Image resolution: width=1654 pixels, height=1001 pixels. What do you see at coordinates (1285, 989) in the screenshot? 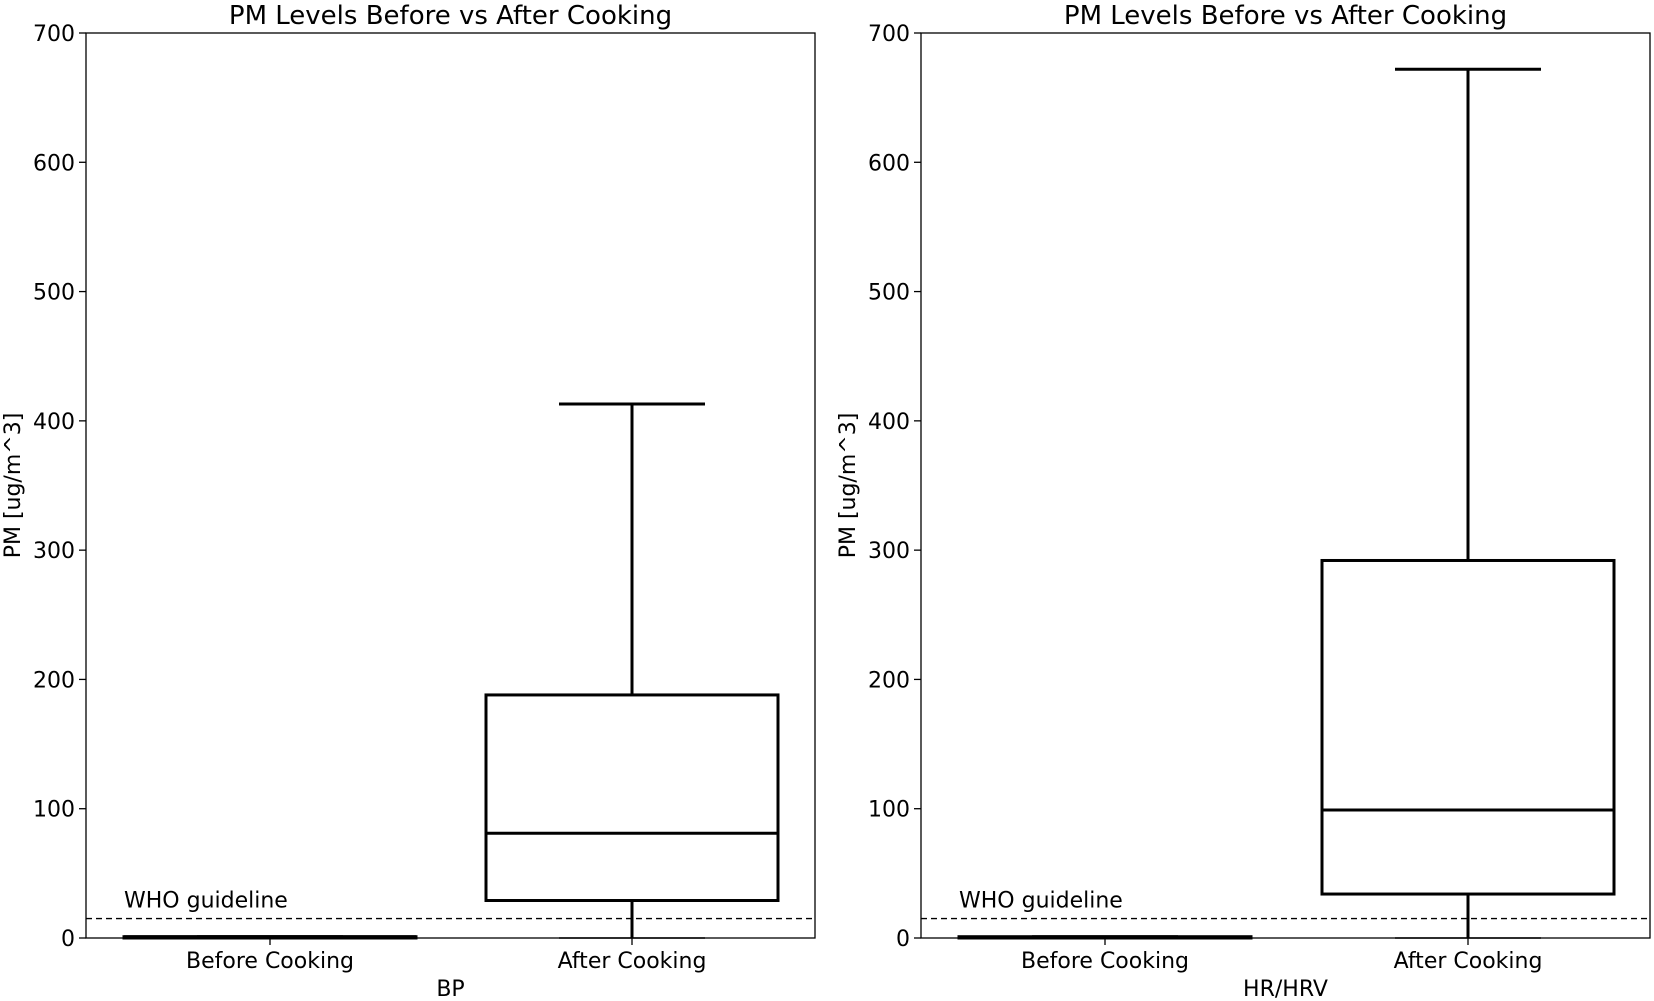
I see `x-axis-label: HR/HRV` at bounding box center [1285, 989].